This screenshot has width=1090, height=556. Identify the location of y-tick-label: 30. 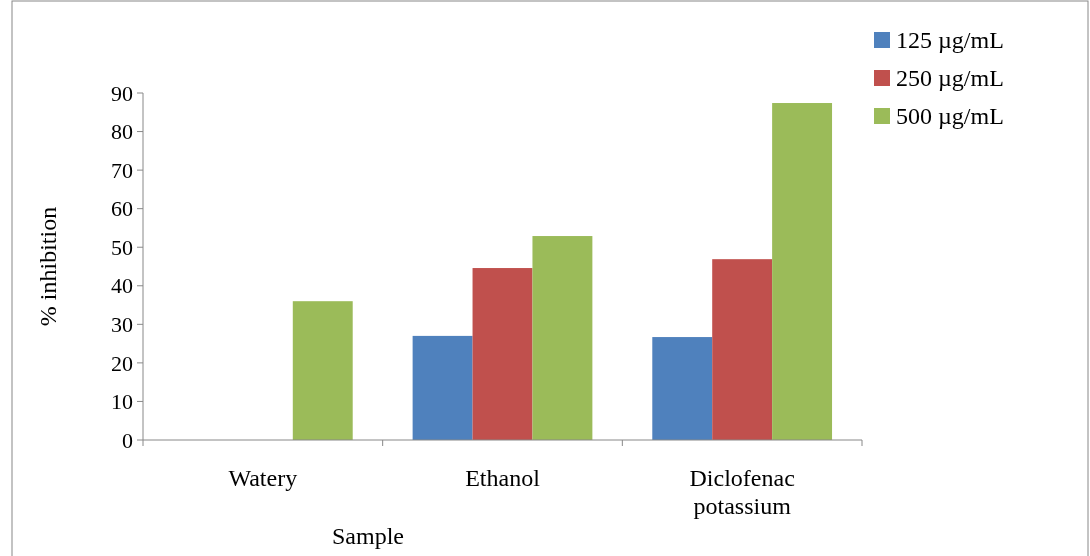
(122, 325).